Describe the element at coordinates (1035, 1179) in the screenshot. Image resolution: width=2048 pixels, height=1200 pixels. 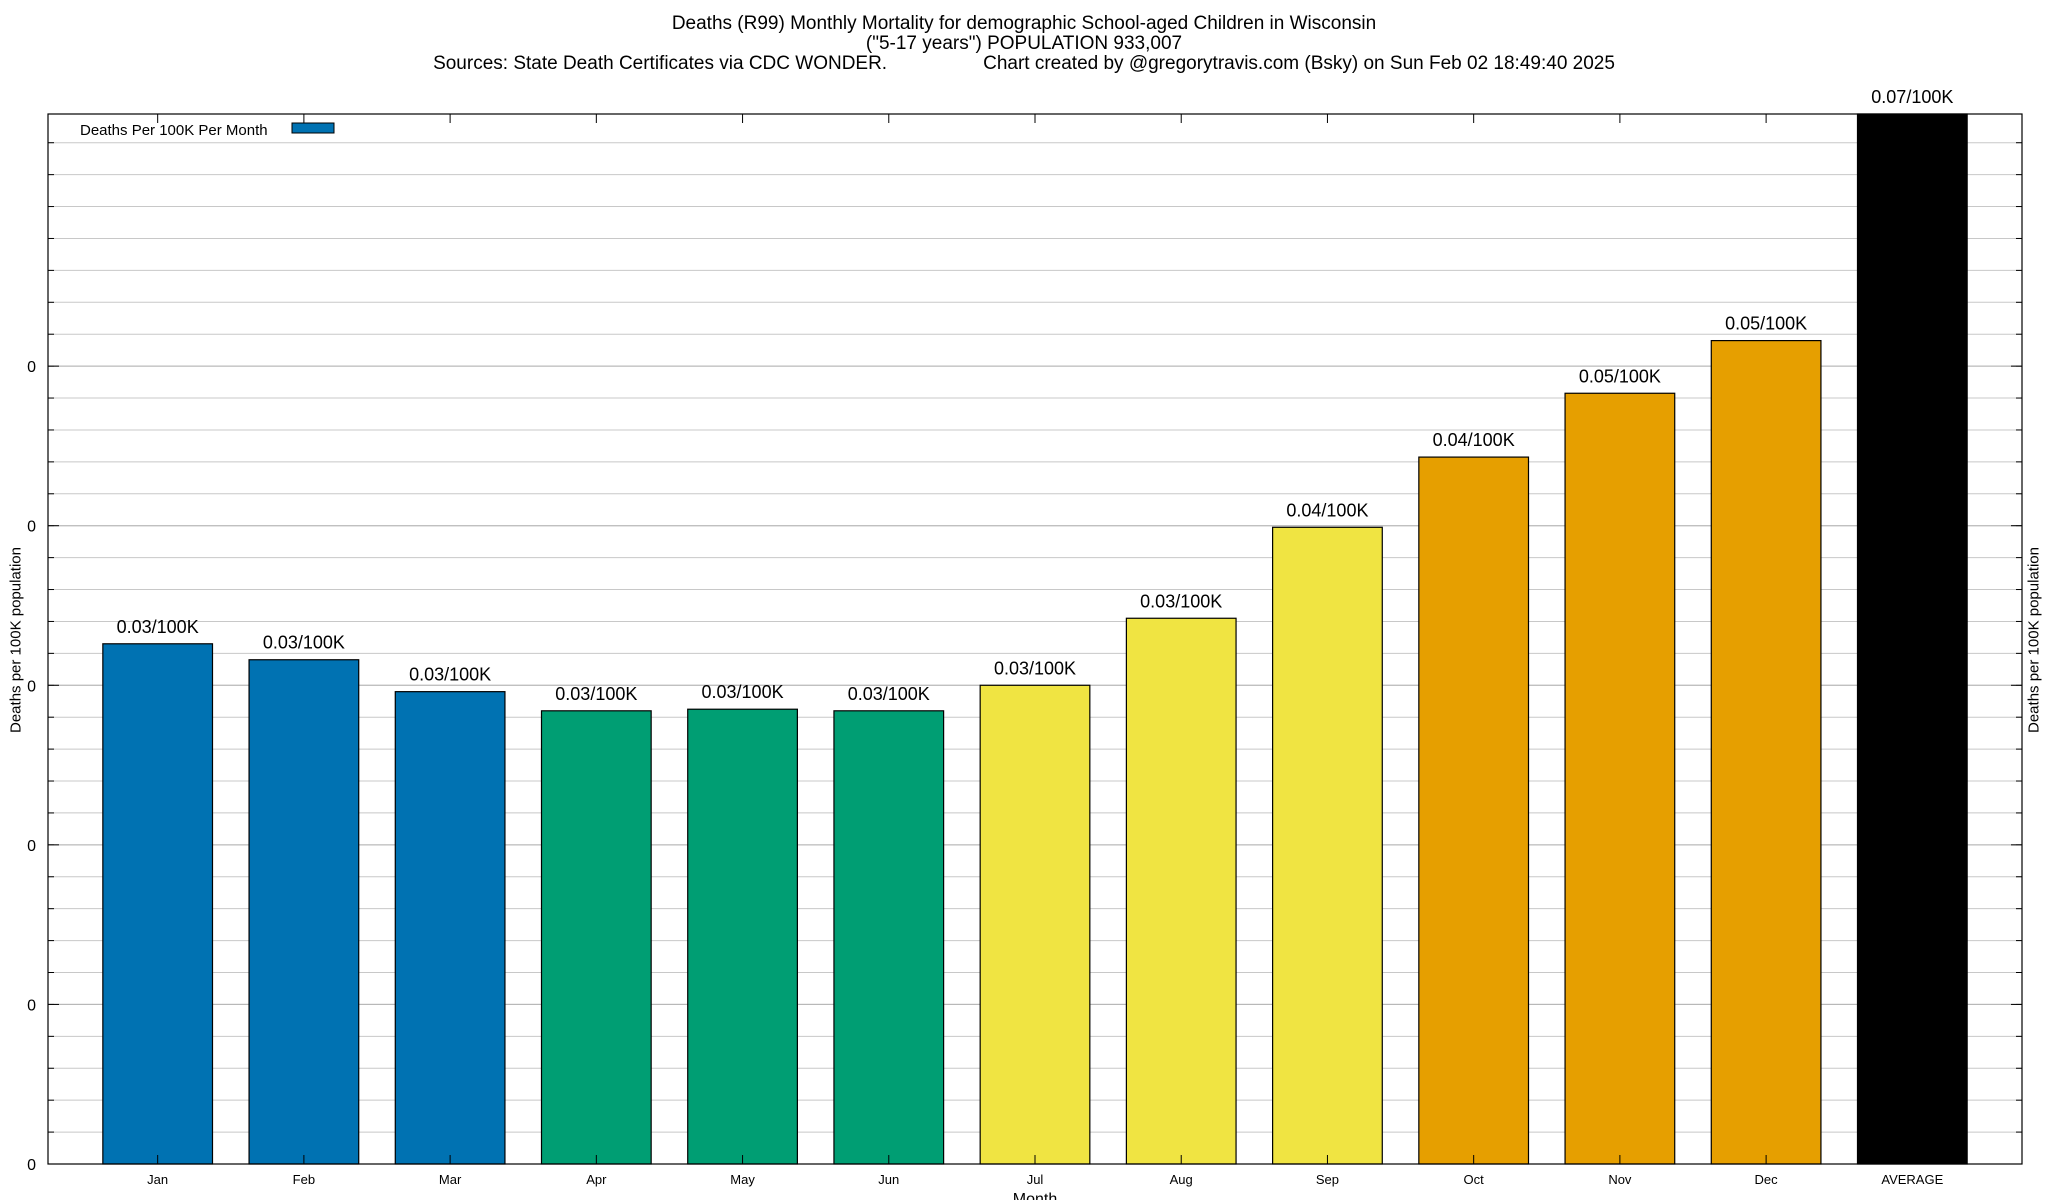
I see `x-tick-label: Jul` at that location.